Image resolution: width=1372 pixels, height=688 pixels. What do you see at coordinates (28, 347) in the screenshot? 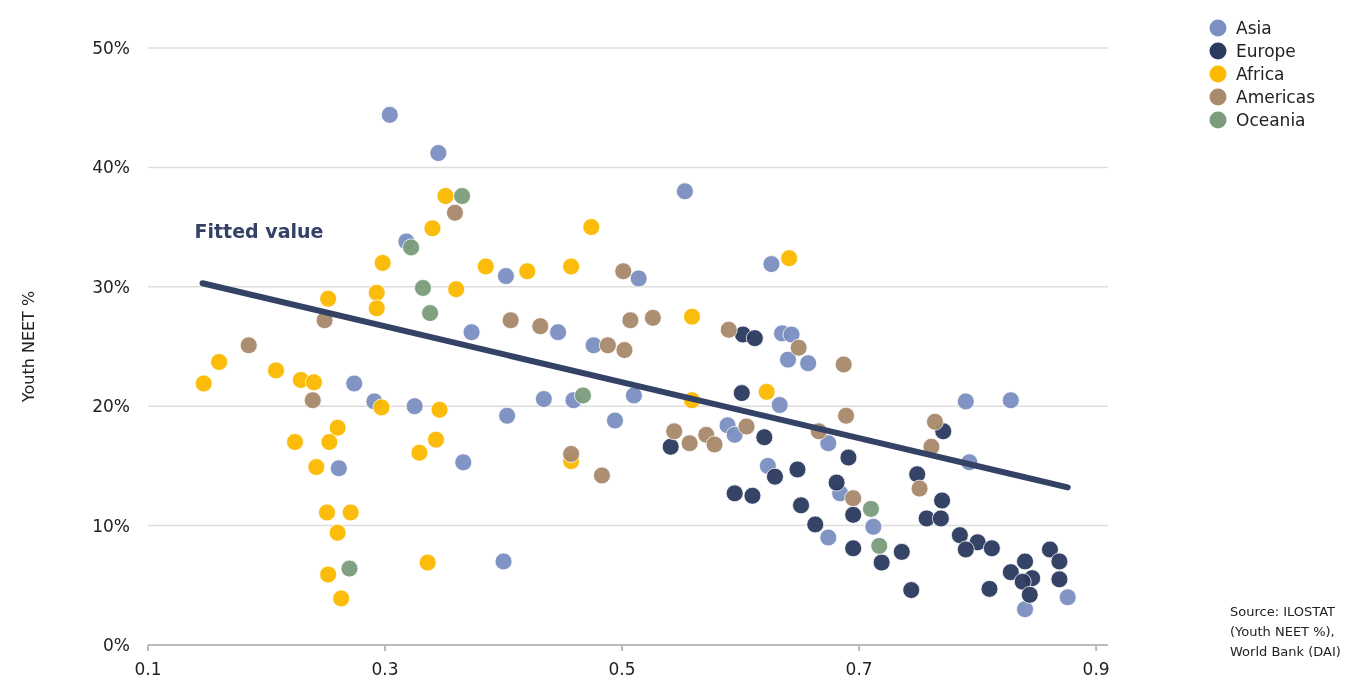
I see `y-axis-title: Youth NEET %` at bounding box center [28, 347].